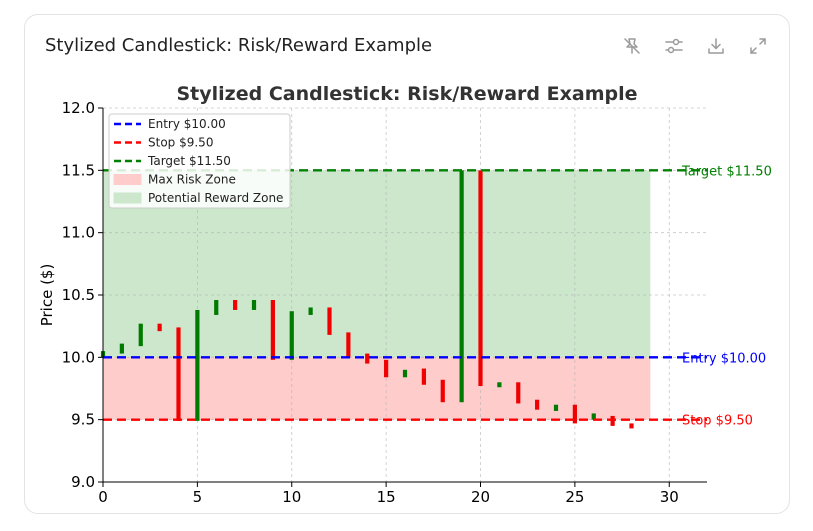  Describe the element at coordinates (291, 497) in the screenshot. I see `x-tick-label: 10` at that location.